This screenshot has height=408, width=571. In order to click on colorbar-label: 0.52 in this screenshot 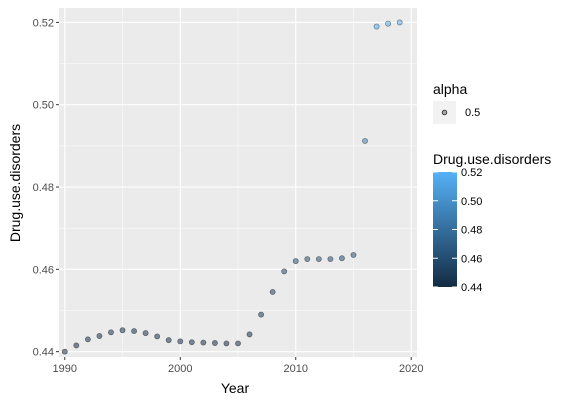, I will do `click(471, 173)`.